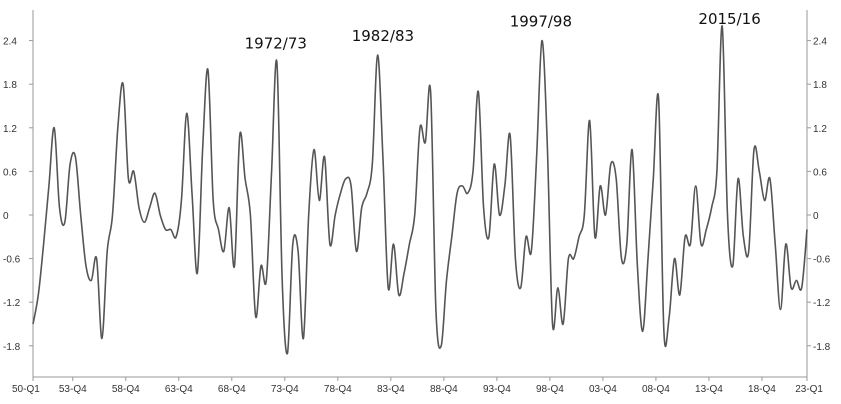 This screenshot has width=841, height=404. What do you see at coordinates (10, 129) in the screenshot?
I see `y-tick-label-left: 1.2` at bounding box center [10, 129].